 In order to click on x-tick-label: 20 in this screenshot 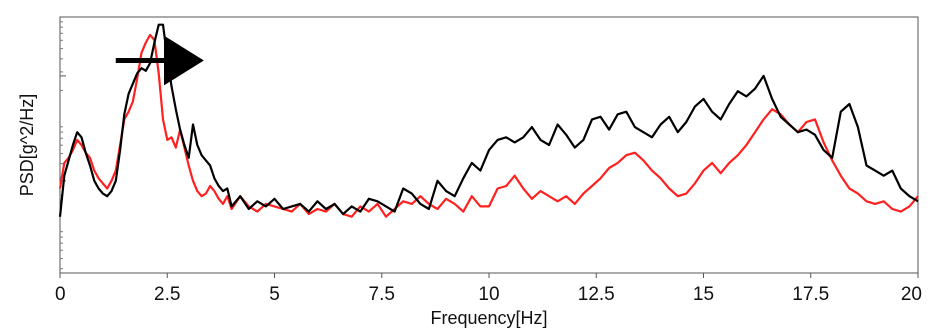, I will do `click(911, 294)`.